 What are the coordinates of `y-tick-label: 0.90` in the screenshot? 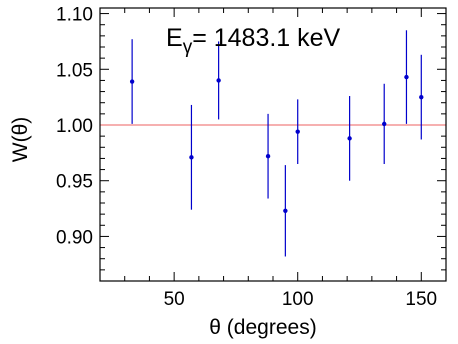 It's located at (74, 237).